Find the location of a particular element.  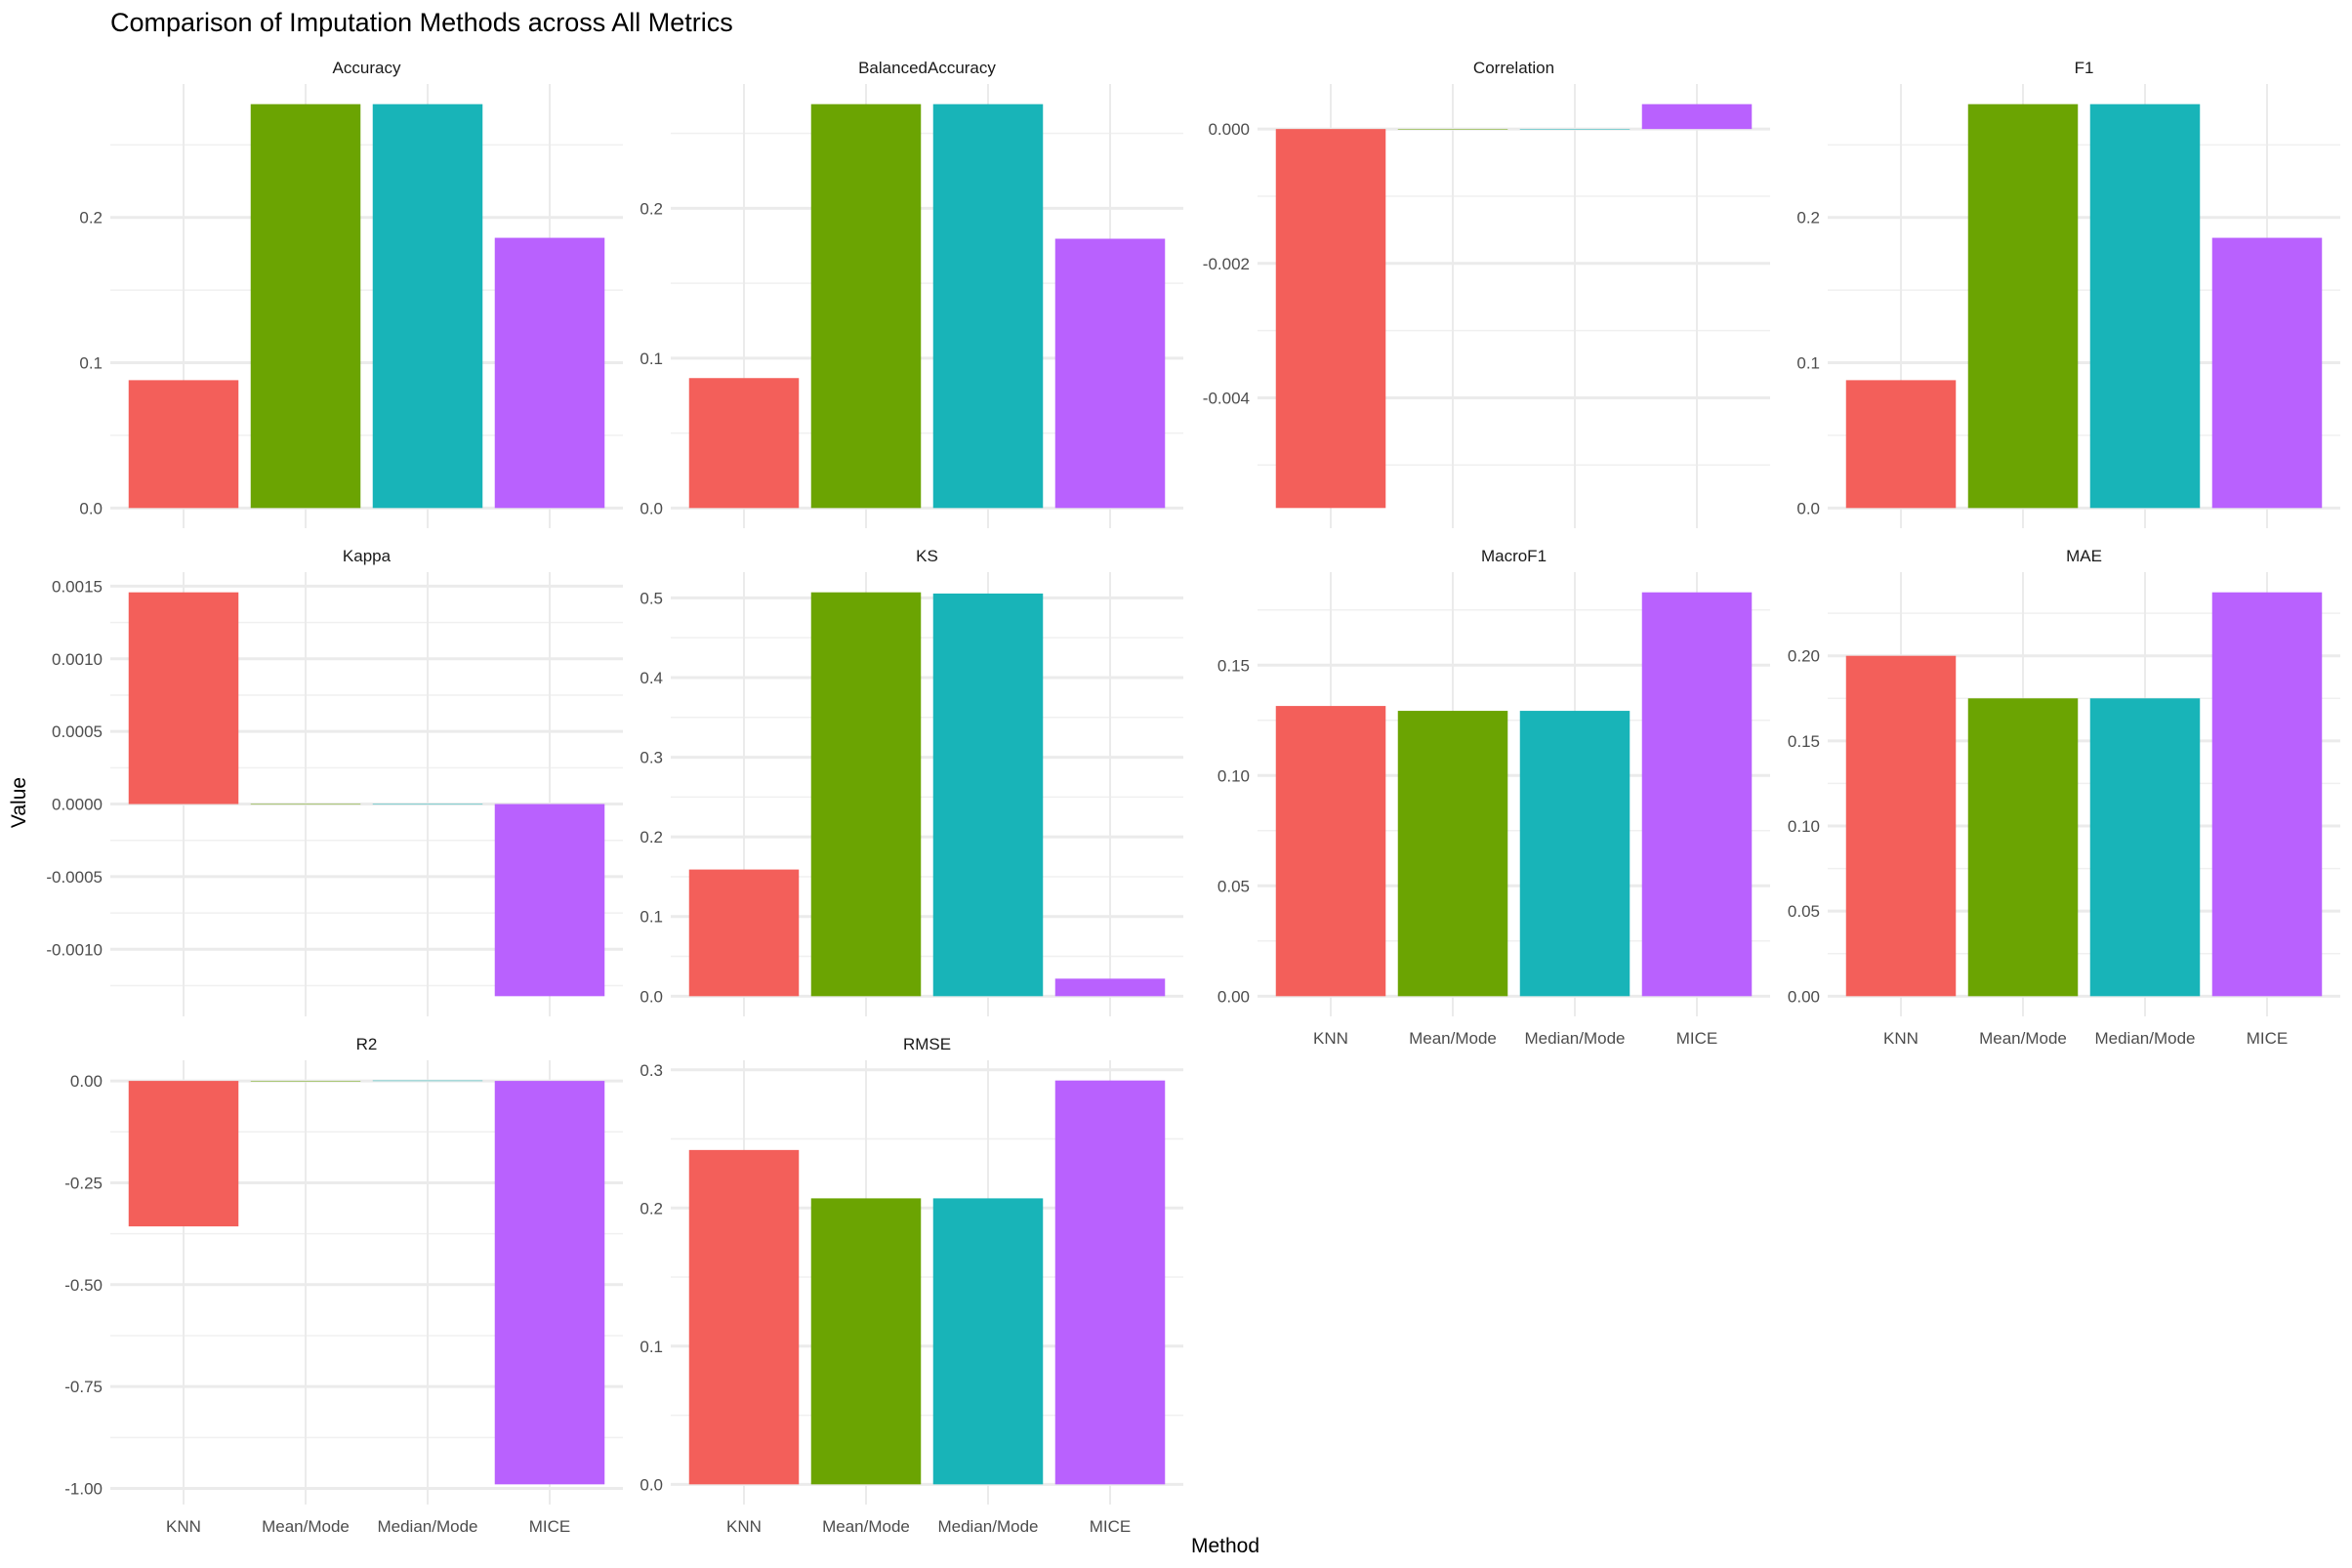

y-tick-label: 0.4 is located at coordinates (651, 678).